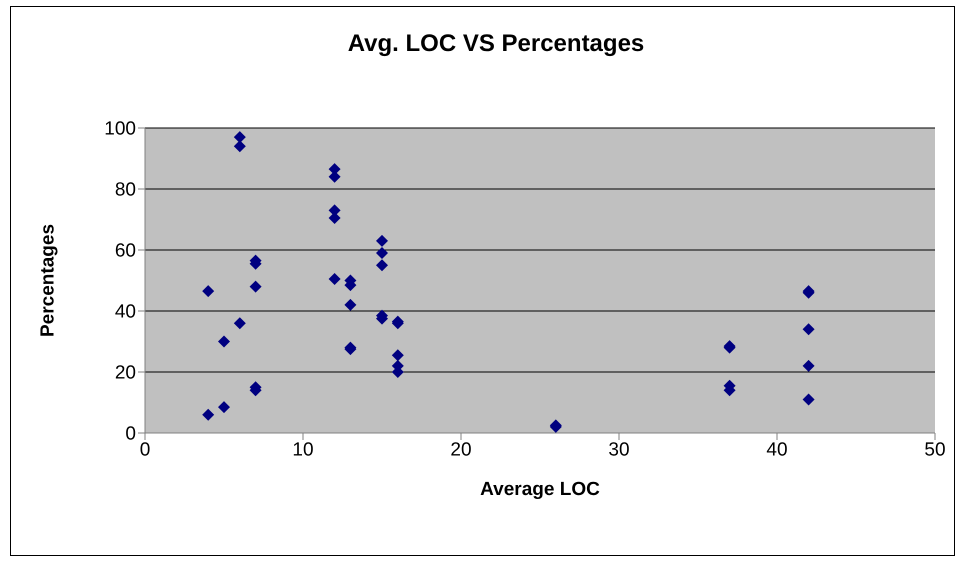 This screenshot has height=562, width=962. What do you see at coordinates (777, 449) in the screenshot?
I see `x-tick-label: 40` at bounding box center [777, 449].